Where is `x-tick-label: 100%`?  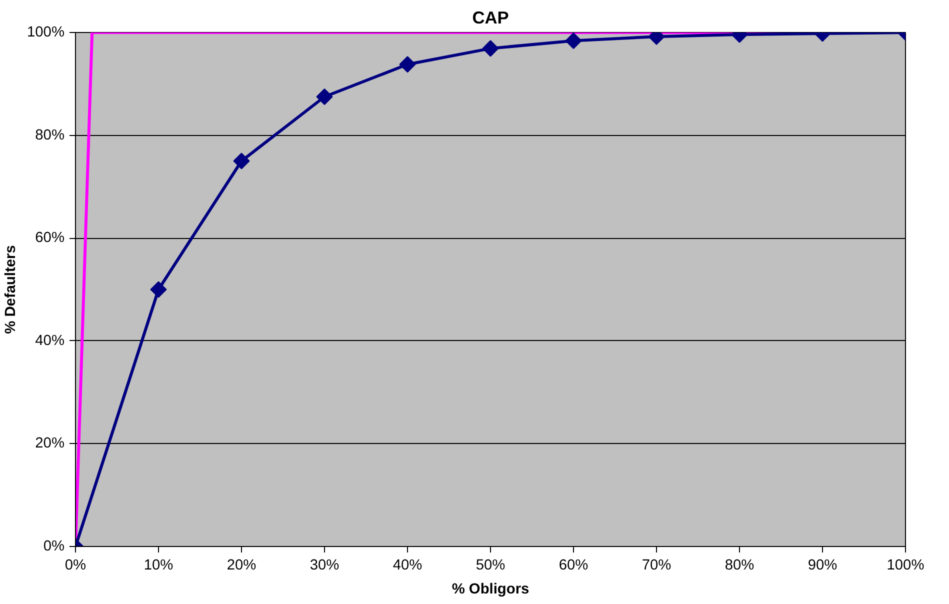 x-tick-label: 100% is located at coordinates (905, 566).